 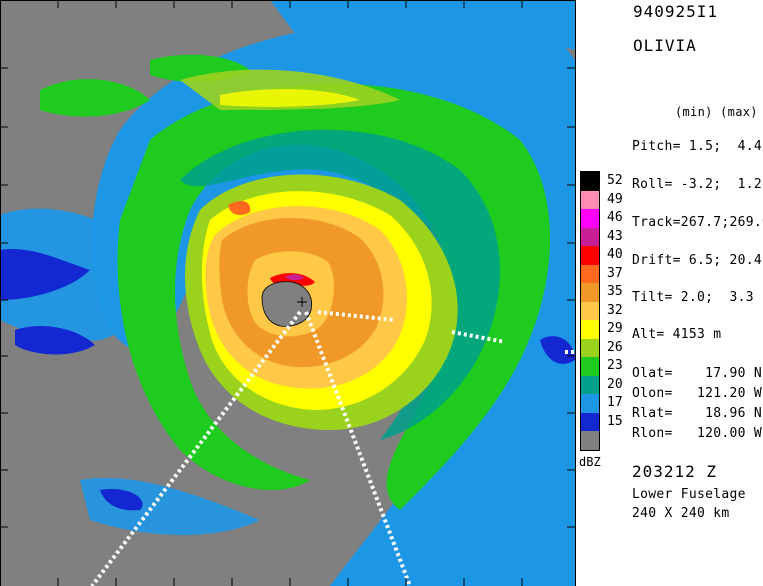 What do you see at coordinates (652, 373) in the screenshot?
I see `coord-label: Olat=` at bounding box center [652, 373].